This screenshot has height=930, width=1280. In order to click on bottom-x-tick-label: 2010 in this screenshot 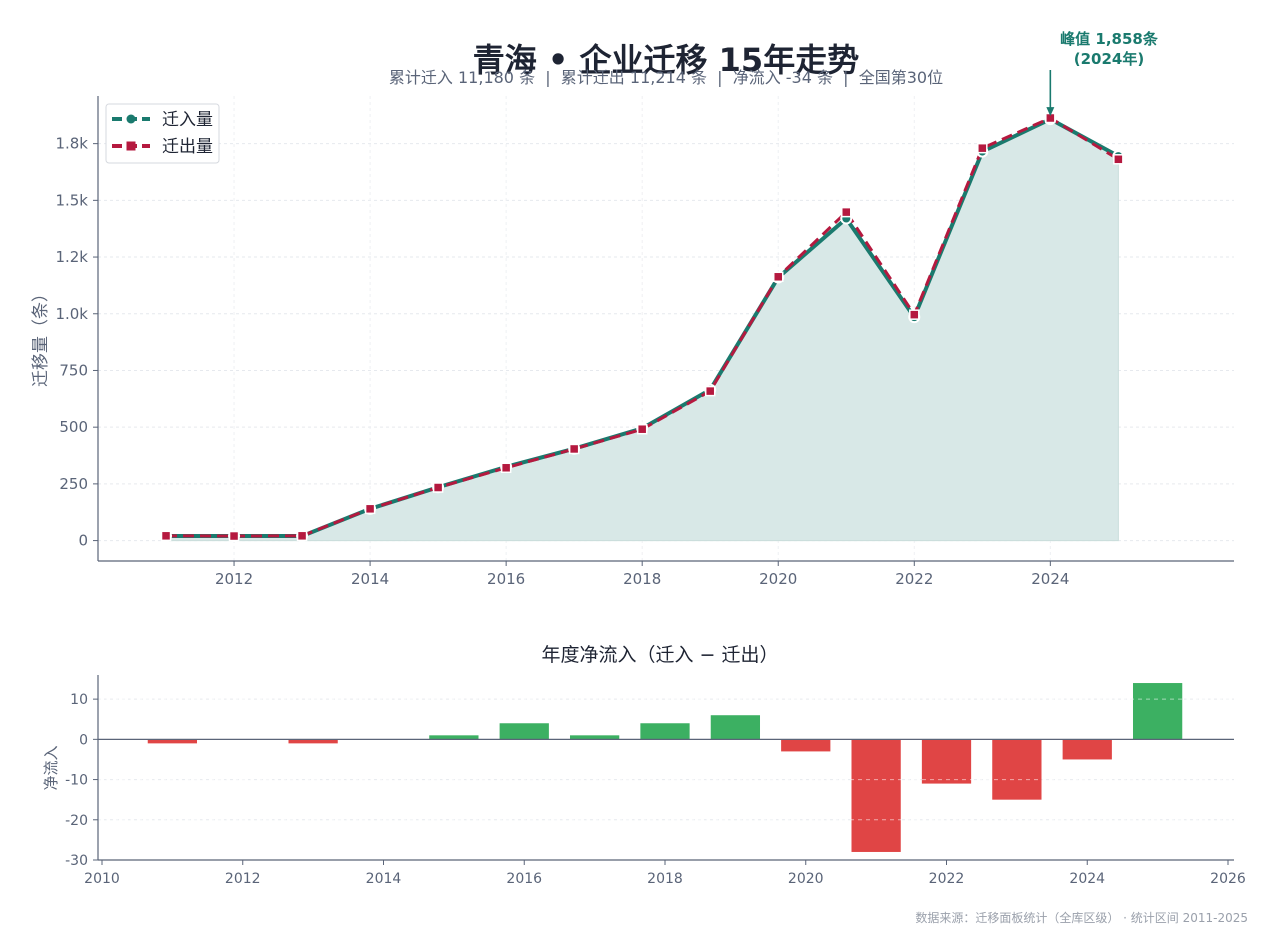, I will do `click(102, 879)`.